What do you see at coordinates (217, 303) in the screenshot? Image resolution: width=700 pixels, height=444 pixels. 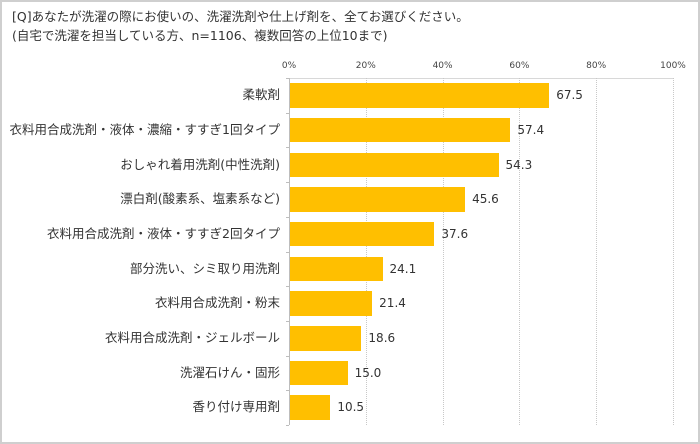 I see `category-label: 衣料用合成洗剤・粉末` at bounding box center [217, 303].